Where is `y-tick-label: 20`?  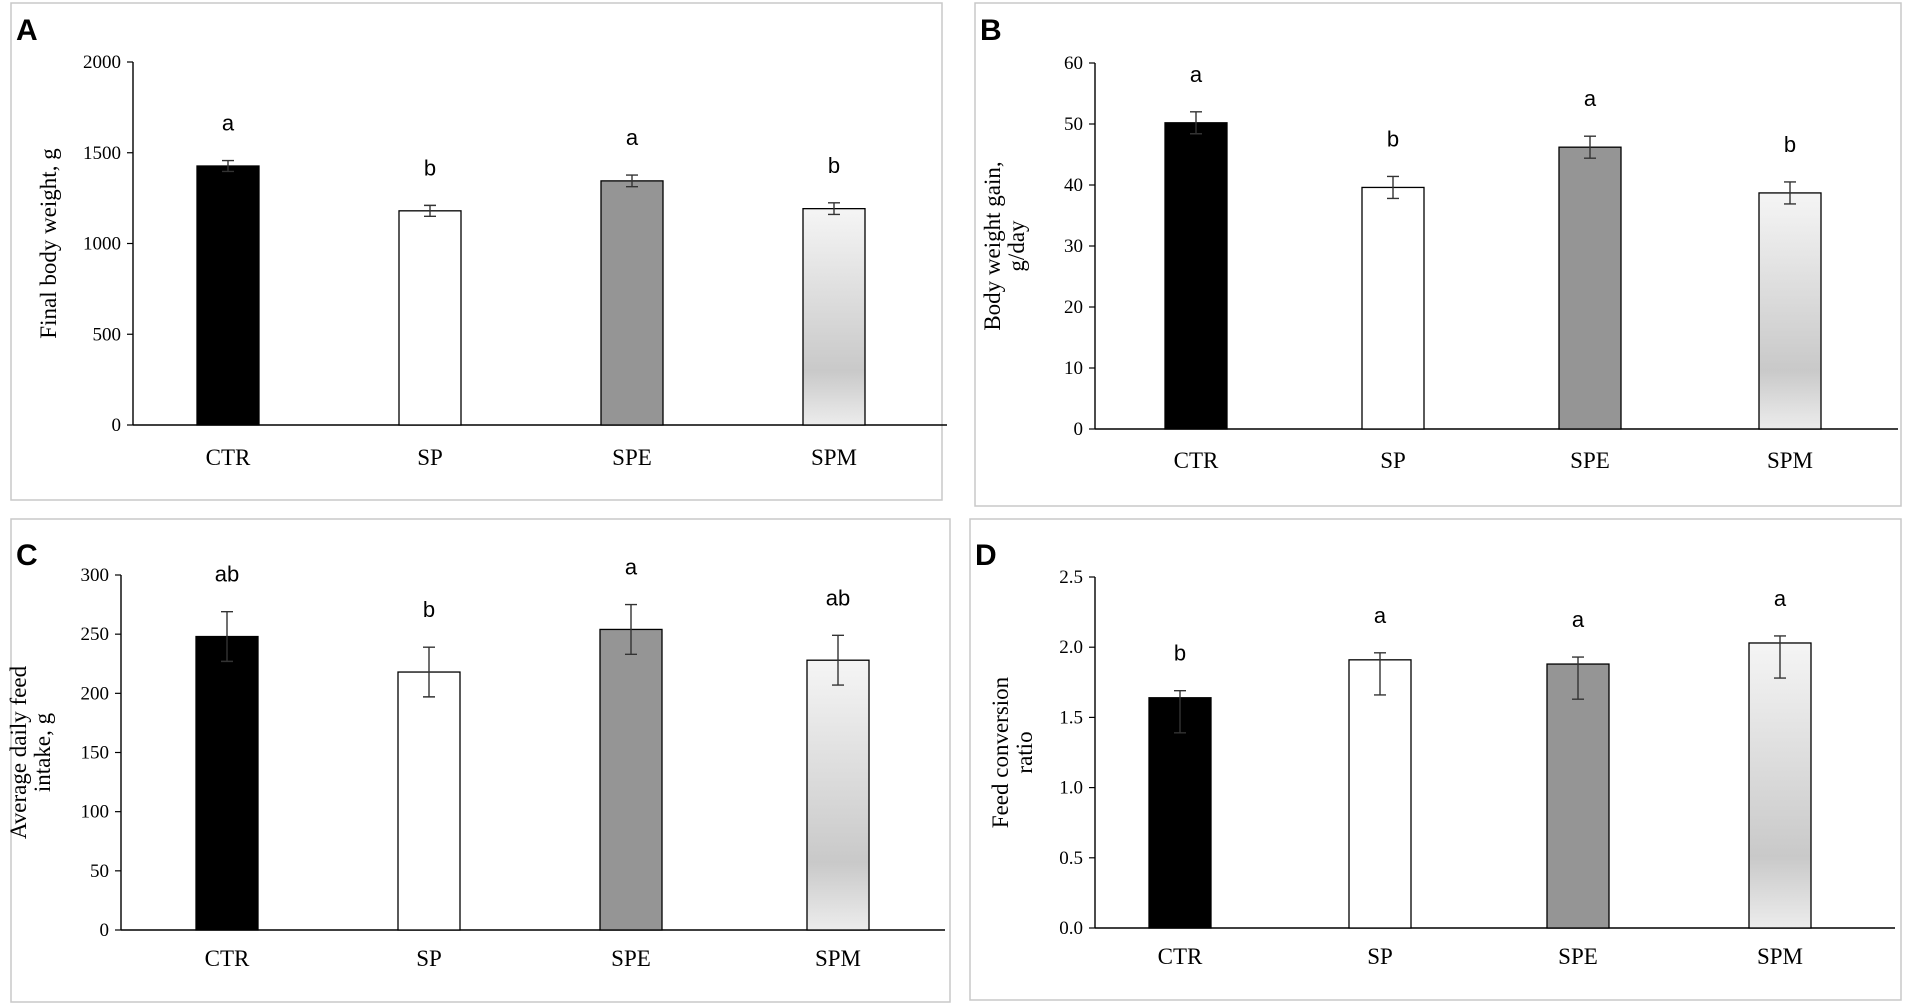
y-tick-label: 20 is located at coordinates (1073, 307).